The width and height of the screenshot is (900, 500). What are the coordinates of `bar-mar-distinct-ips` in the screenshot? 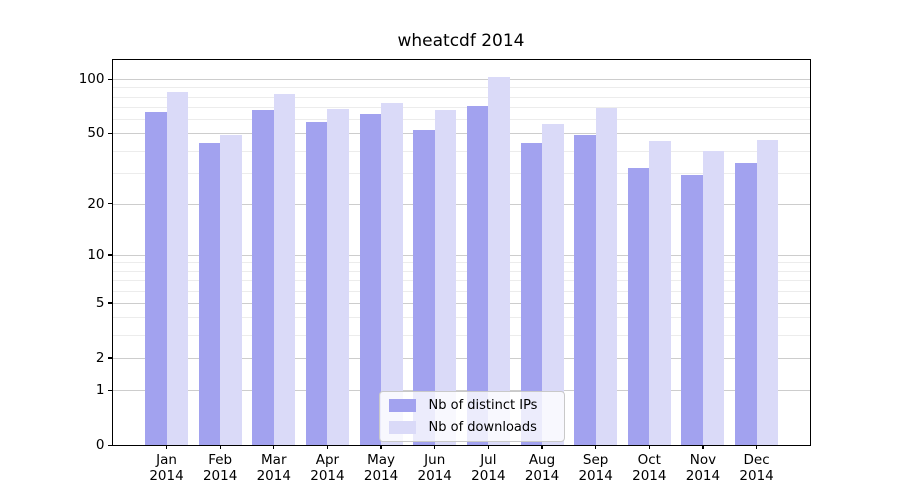 It's located at (263, 277).